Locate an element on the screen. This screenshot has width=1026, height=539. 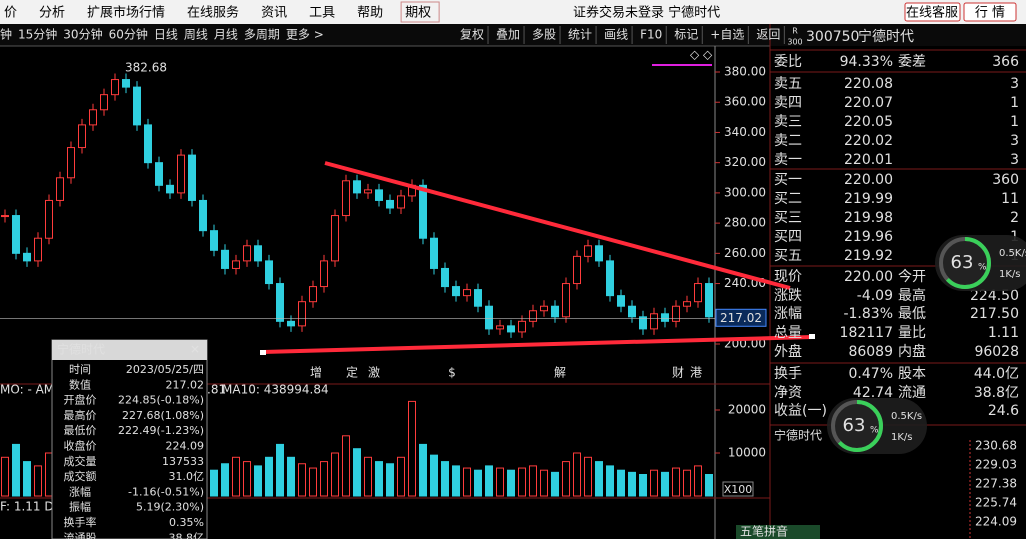
period-tab: 月线 is located at coordinates (226, 35).